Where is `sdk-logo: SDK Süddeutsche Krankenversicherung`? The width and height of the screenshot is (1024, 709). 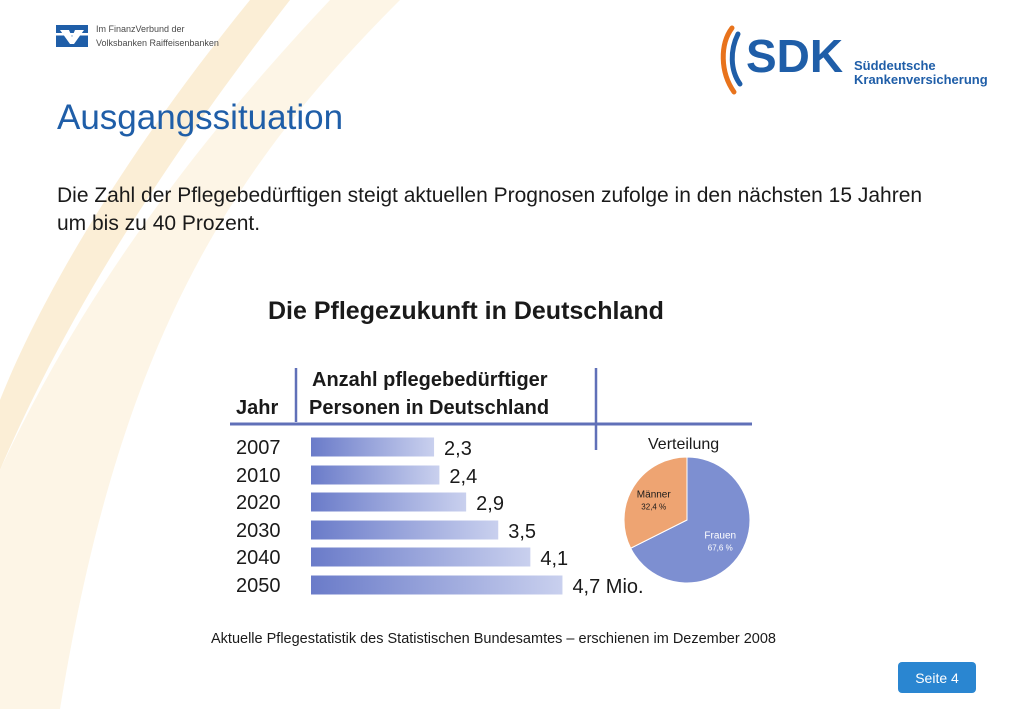 sdk-logo: SDK Süddeutsche Krankenversicherung is located at coordinates (854, 60).